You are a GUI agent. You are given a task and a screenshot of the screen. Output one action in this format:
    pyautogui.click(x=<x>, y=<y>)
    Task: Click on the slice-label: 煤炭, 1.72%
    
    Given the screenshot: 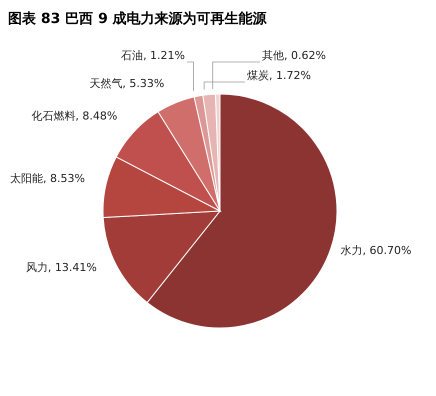 What is the action you would take?
    pyautogui.click(x=279, y=75)
    